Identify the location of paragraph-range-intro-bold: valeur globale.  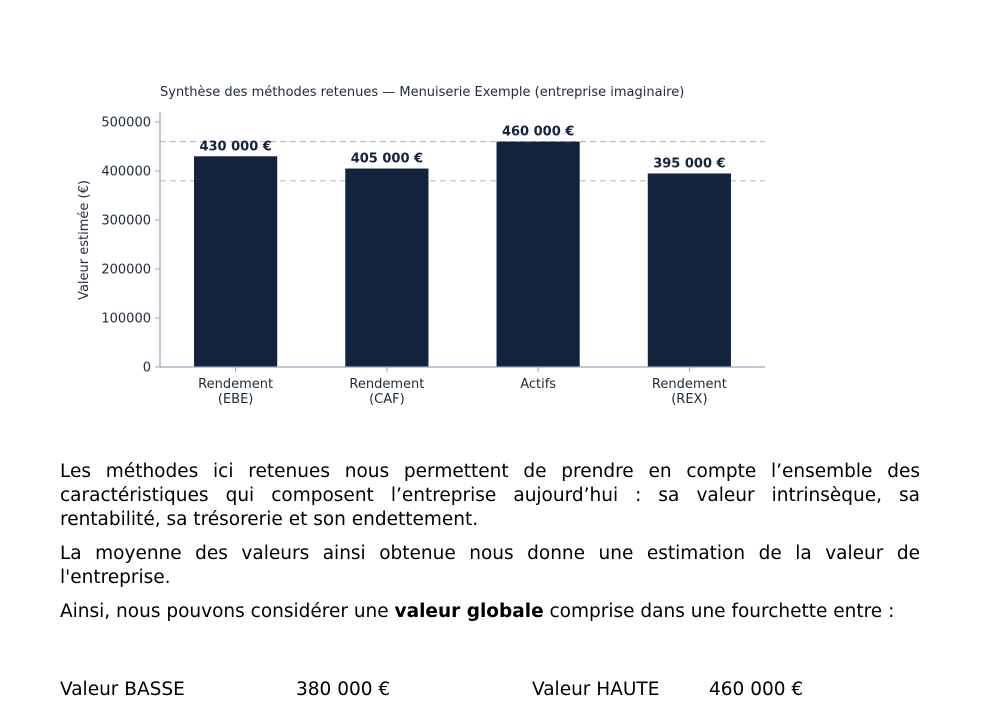
(469, 611).